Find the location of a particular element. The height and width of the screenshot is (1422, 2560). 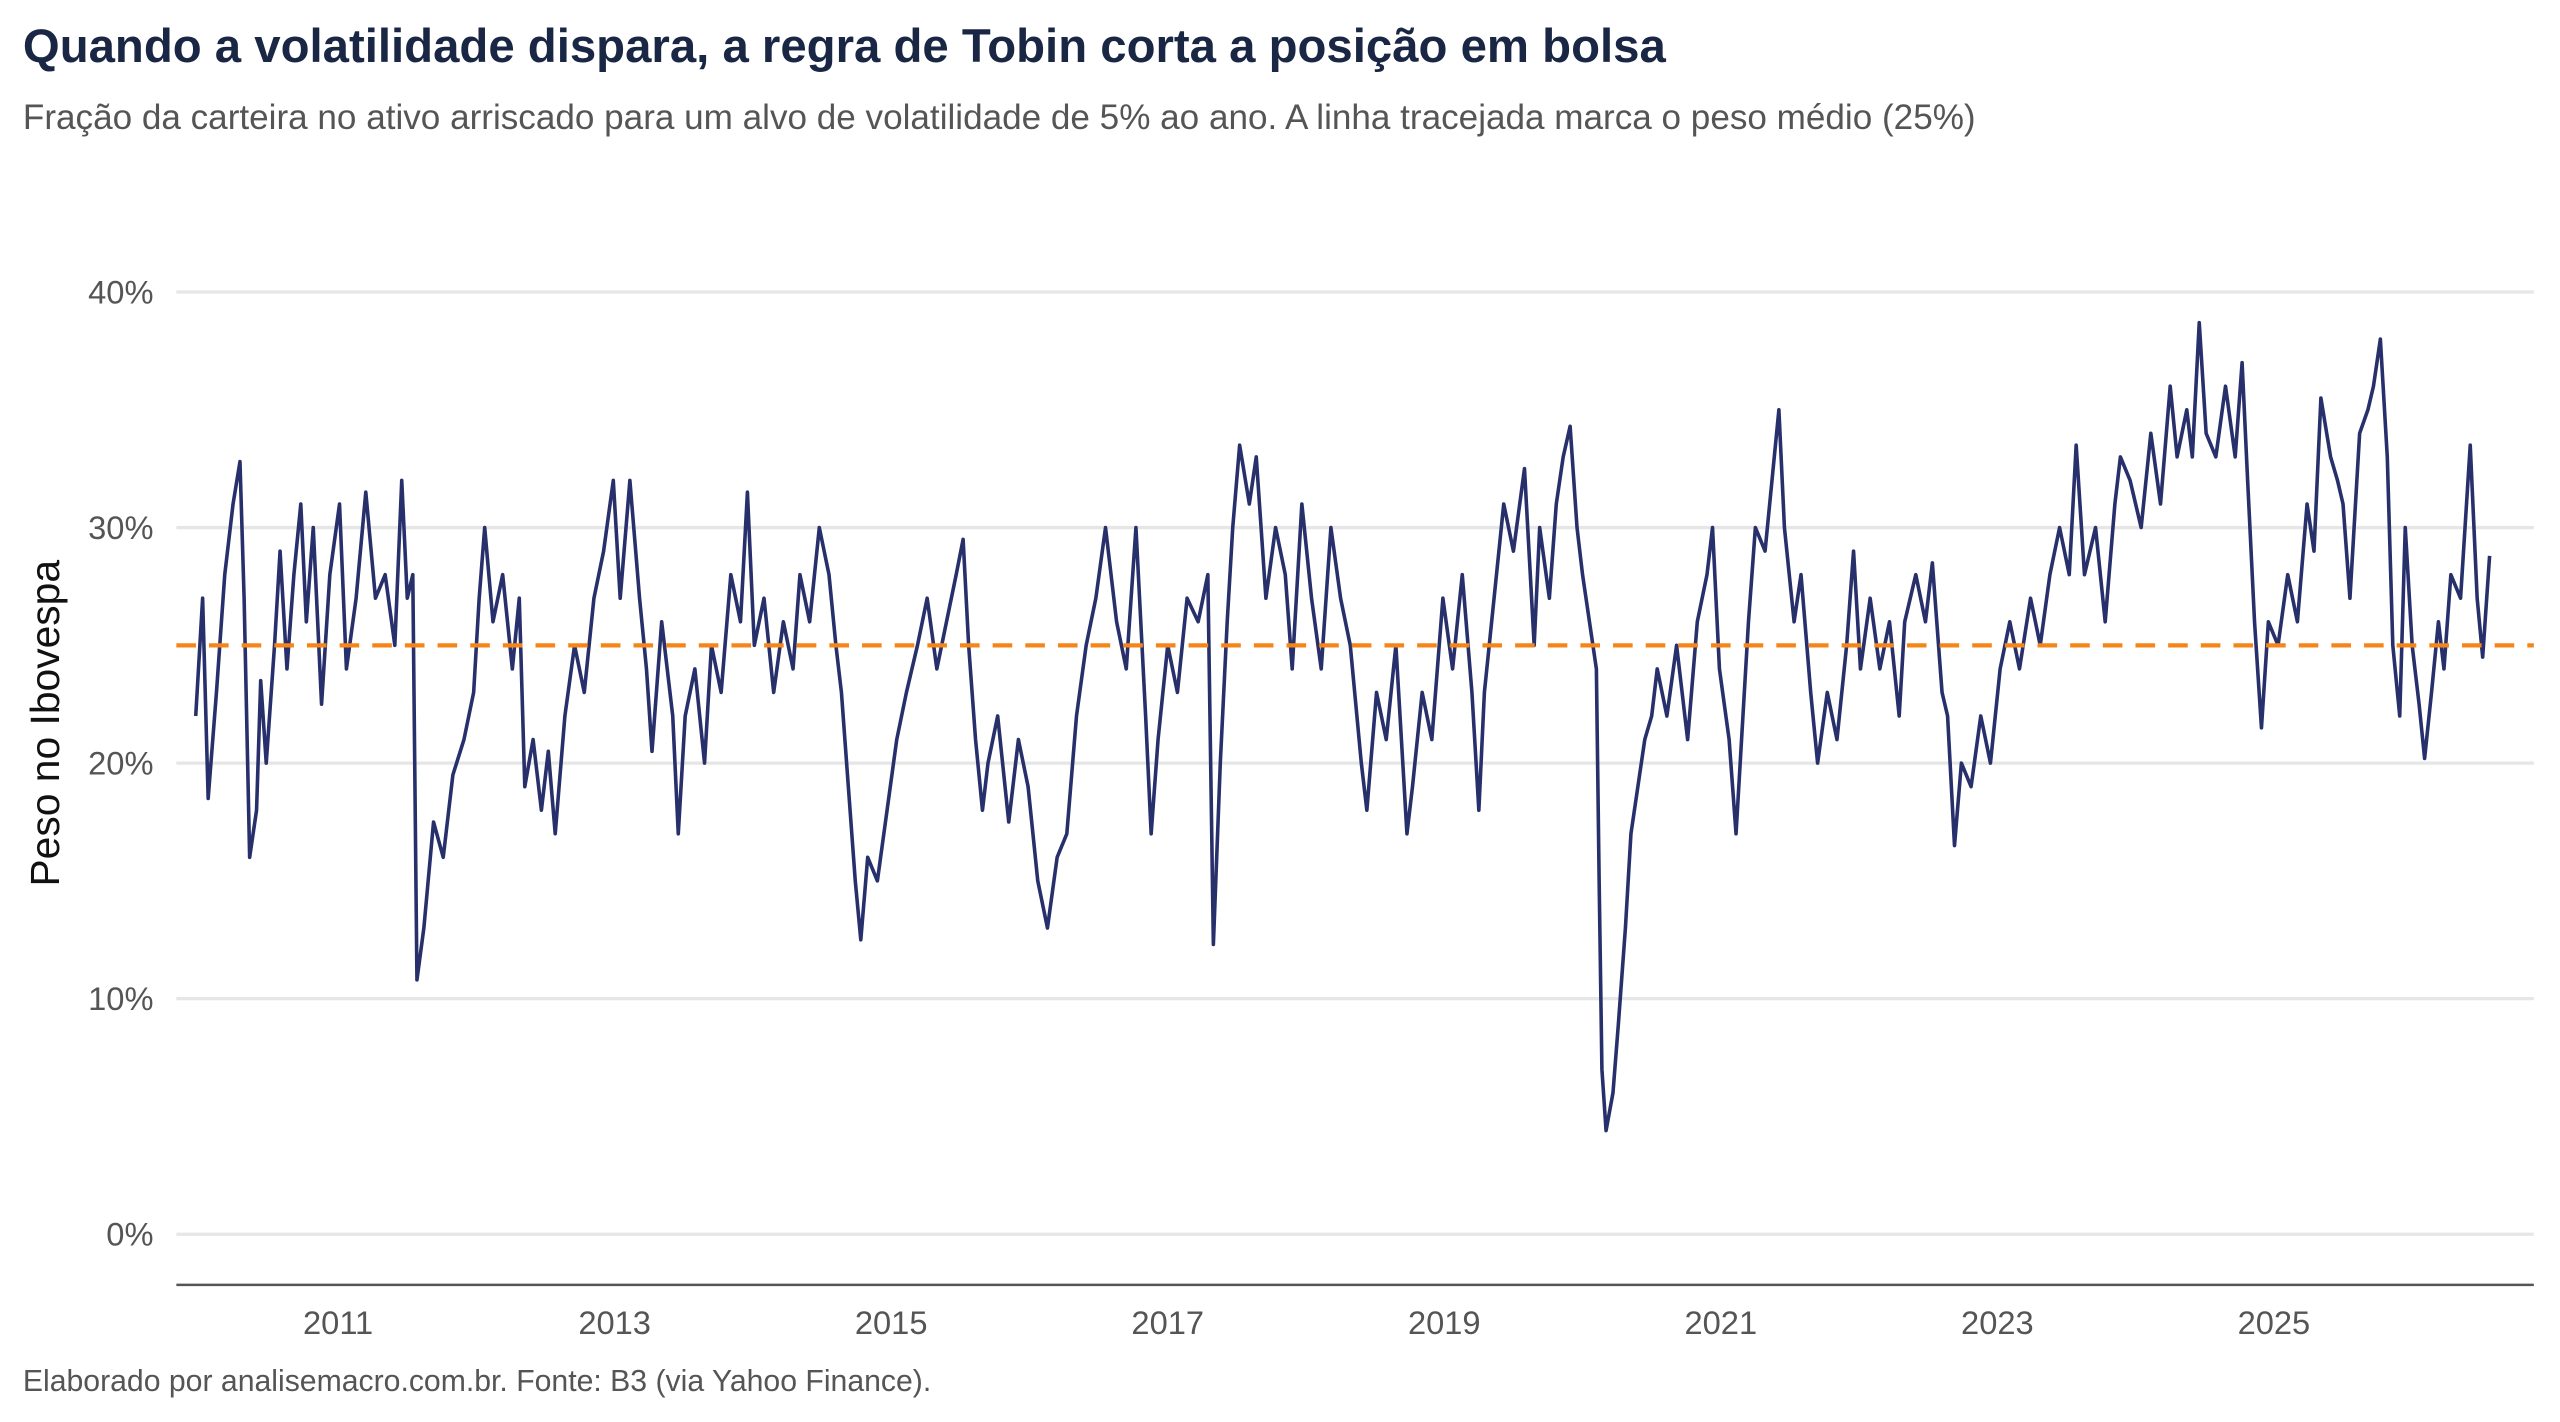

x-tick-label: 2021 is located at coordinates (1721, 1322).